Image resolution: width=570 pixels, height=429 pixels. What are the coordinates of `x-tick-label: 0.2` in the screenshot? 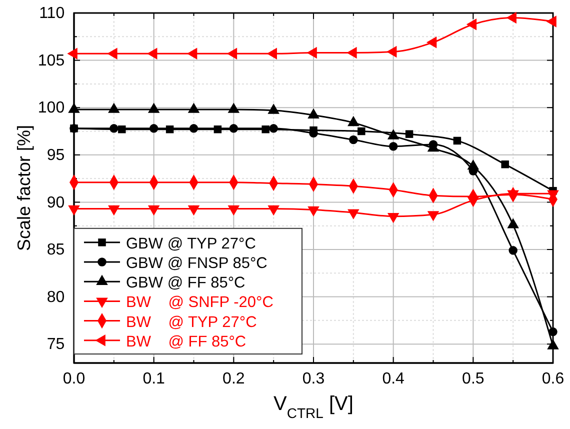 It's located at (233, 379).